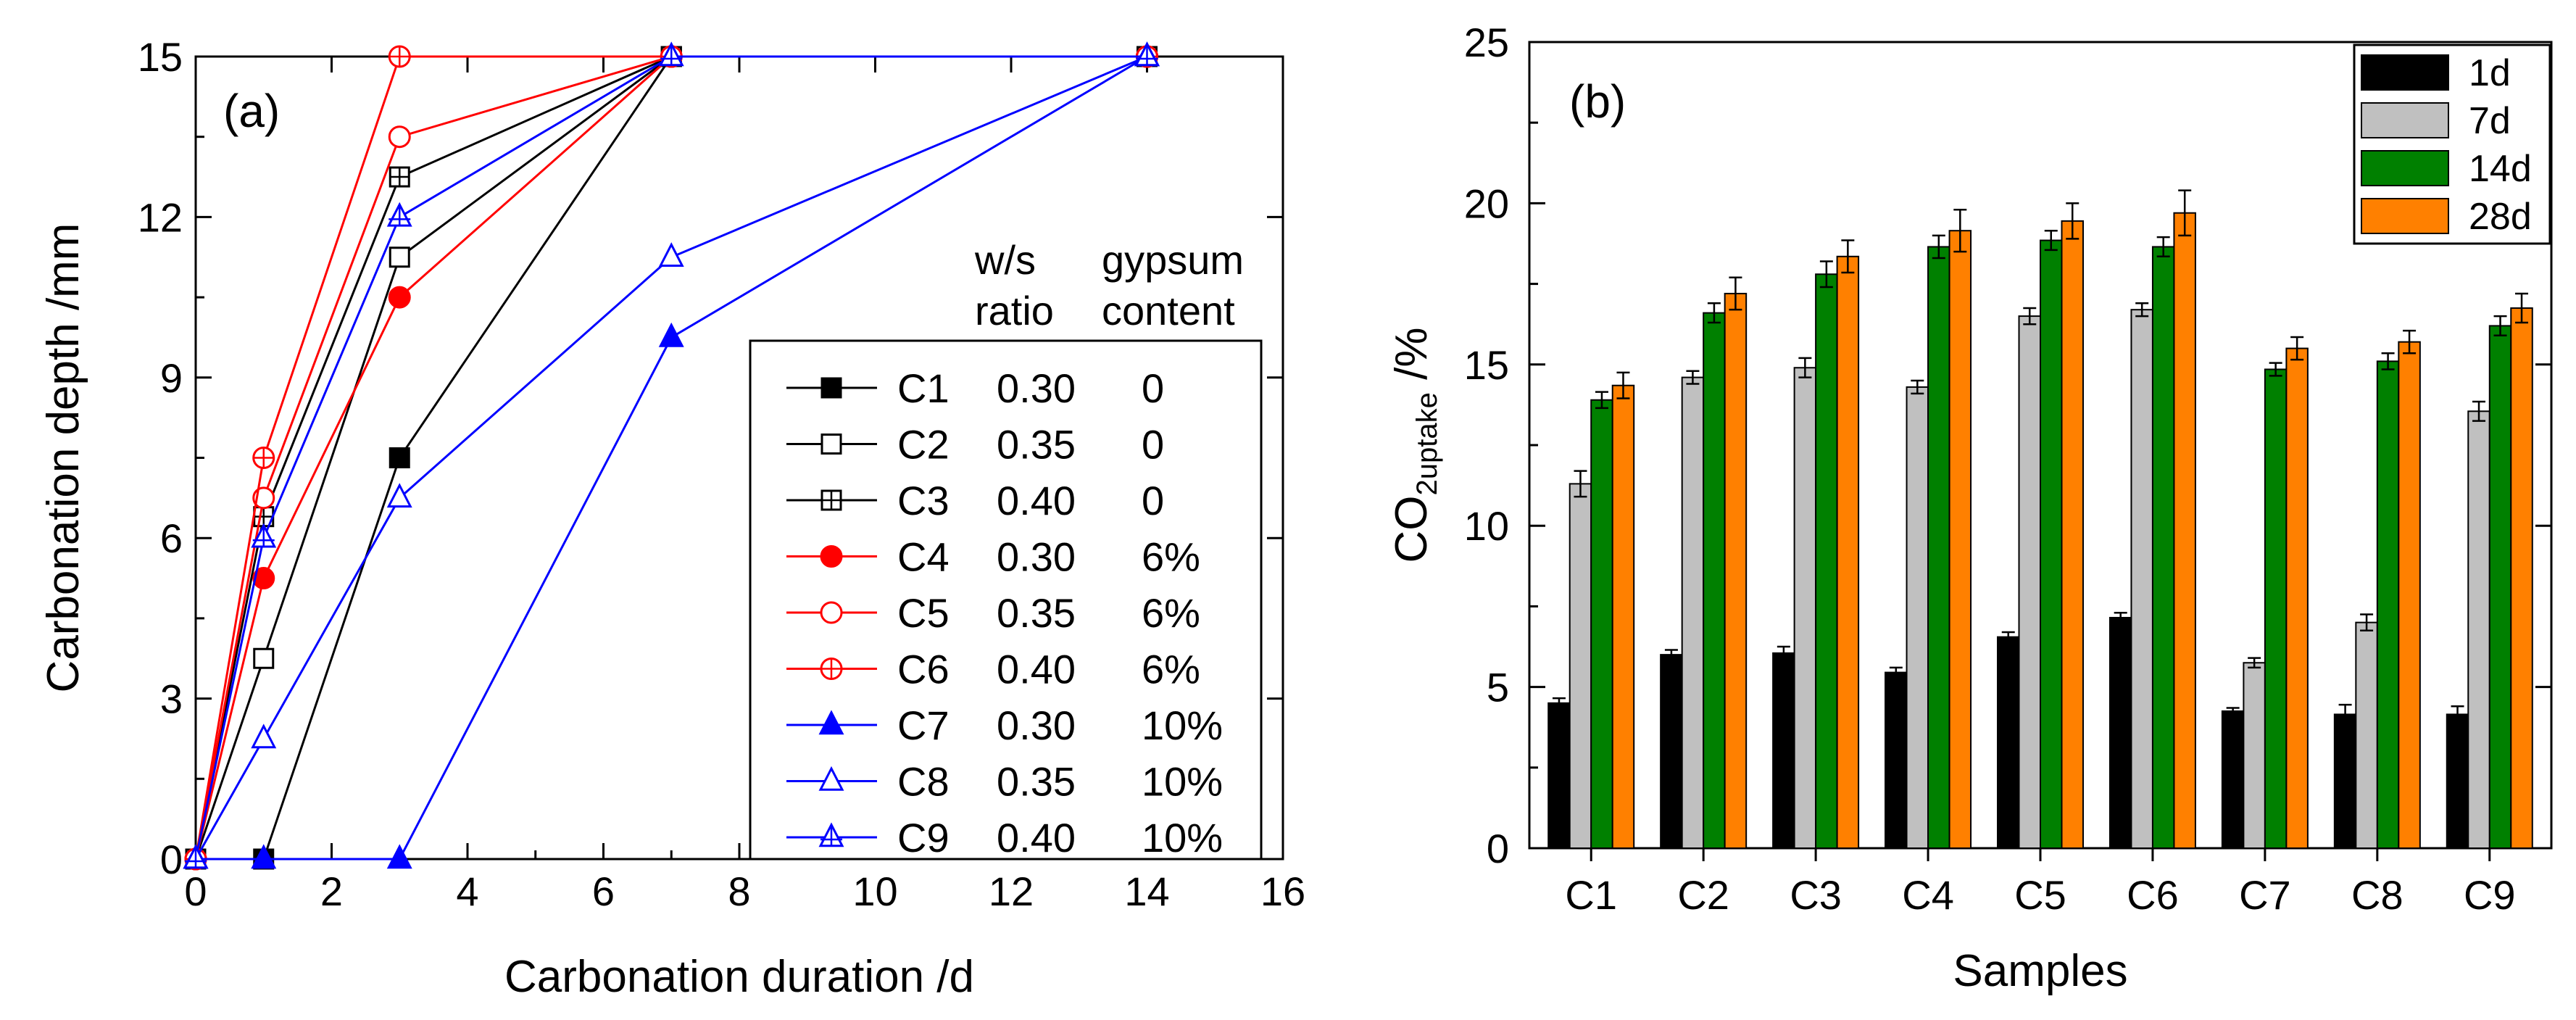 Image resolution: width=2576 pixels, height=1020 pixels. I want to click on legend-label-c3: C3, so click(923, 500).